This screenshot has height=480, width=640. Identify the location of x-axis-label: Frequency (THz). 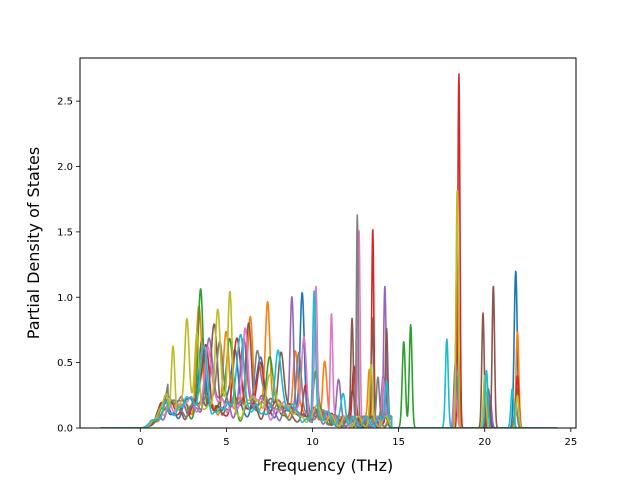
(328, 465).